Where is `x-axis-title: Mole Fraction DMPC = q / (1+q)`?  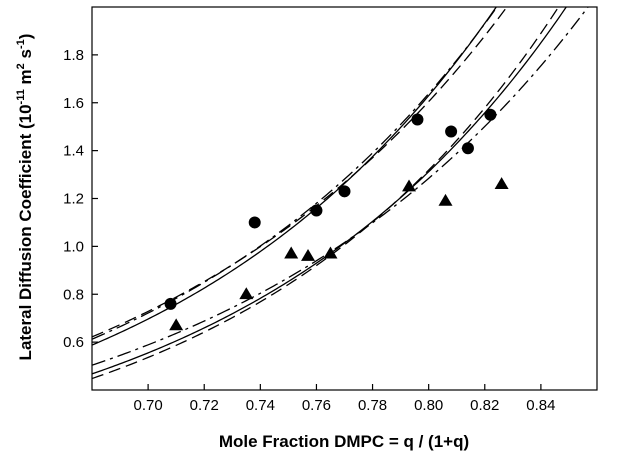 x-axis-title: Mole Fraction DMPC = q / (1+q) is located at coordinates (344, 441).